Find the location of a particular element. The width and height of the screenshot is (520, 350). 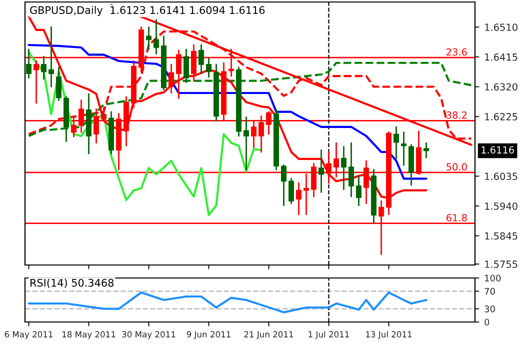

x-tick-label: 1 Jul 2011 is located at coordinates (328, 335).